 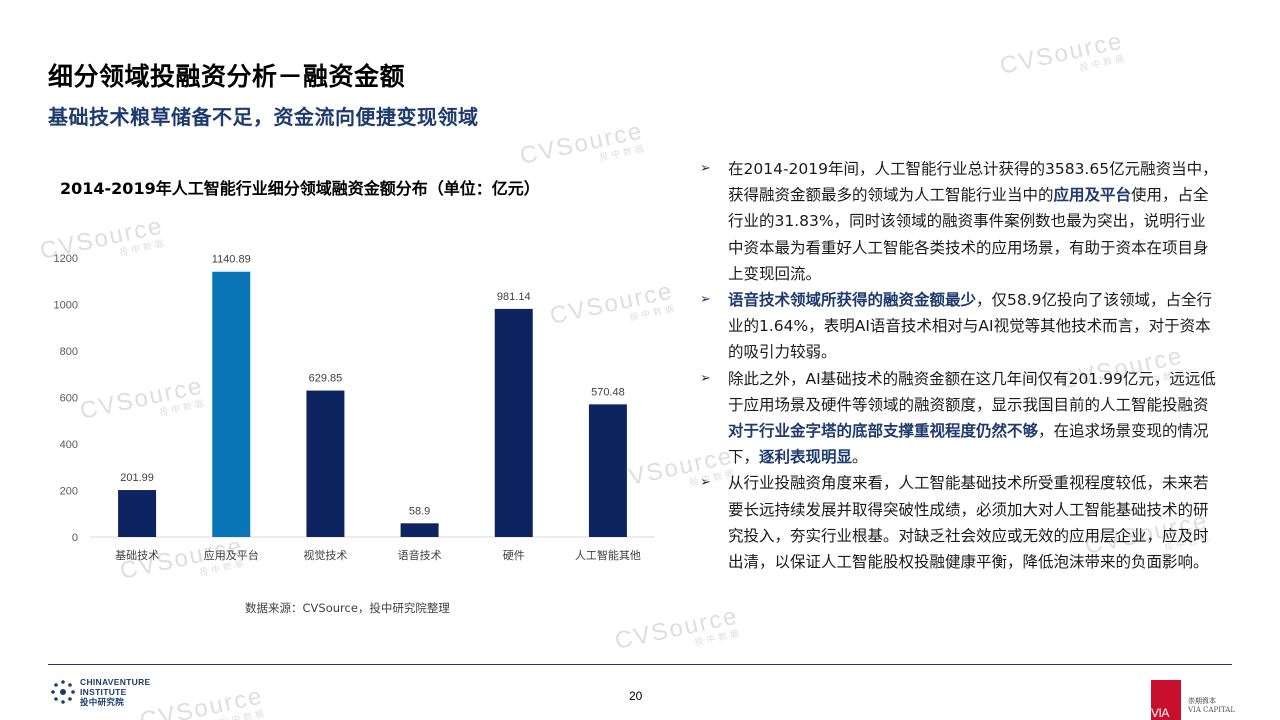 What do you see at coordinates (608, 392) in the screenshot?
I see `bar-value-label: 570.48` at bounding box center [608, 392].